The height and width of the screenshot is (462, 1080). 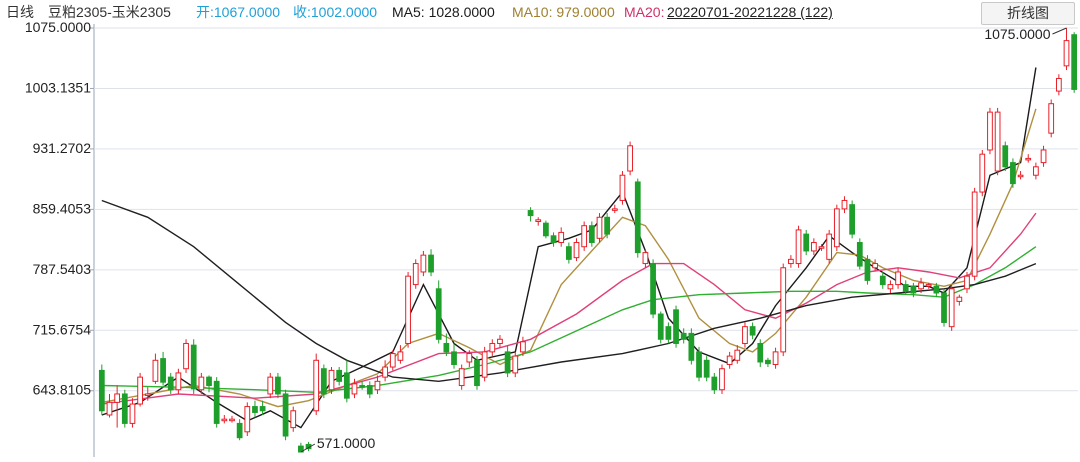 What do you see at coordinates (1028, 13) in the screenshot?
I see `line-chart-button: 折线图` at bounding box center [1028, 13].